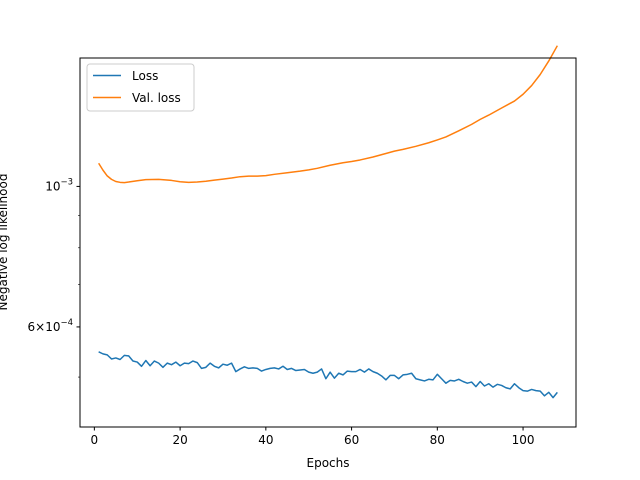 The image size is (640, 480). I want to click on x-tick-label: 40, so click(265, 440).